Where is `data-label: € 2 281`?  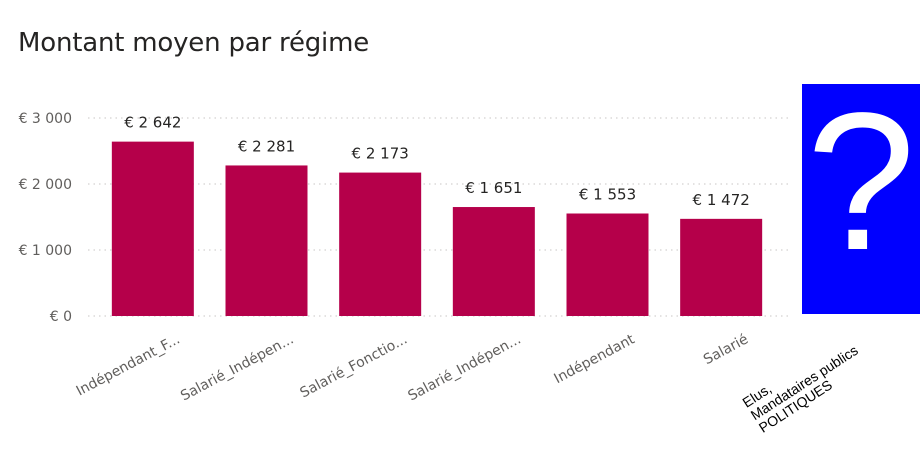 data-label: € 2 281 is located at coordinates (266, 146).